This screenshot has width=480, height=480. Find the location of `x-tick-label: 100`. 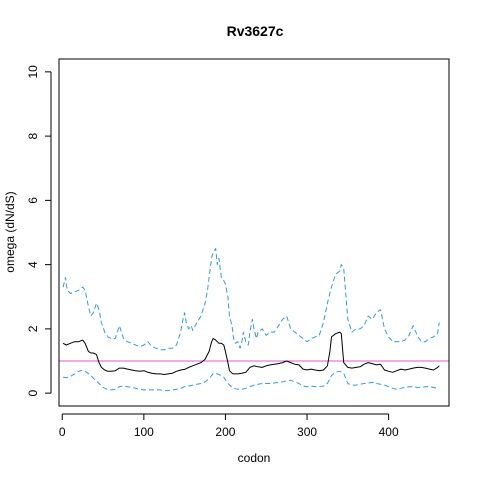

x-tick-label: 100 is located at coordinates (144, 432).